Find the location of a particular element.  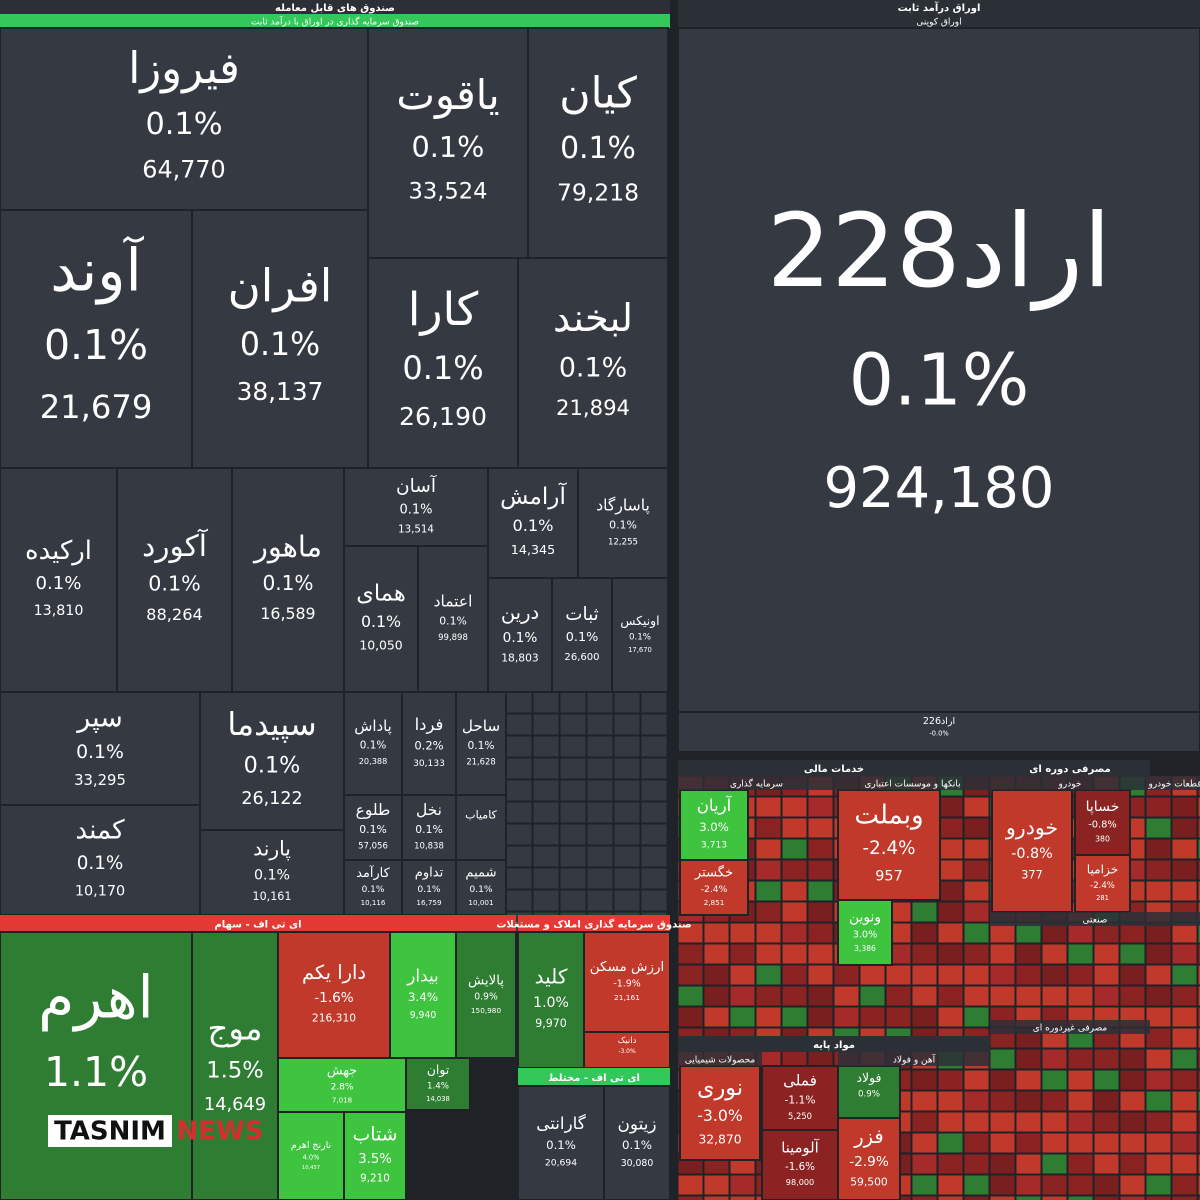

tile-name: ماهور is located at coordinates (287, 546).